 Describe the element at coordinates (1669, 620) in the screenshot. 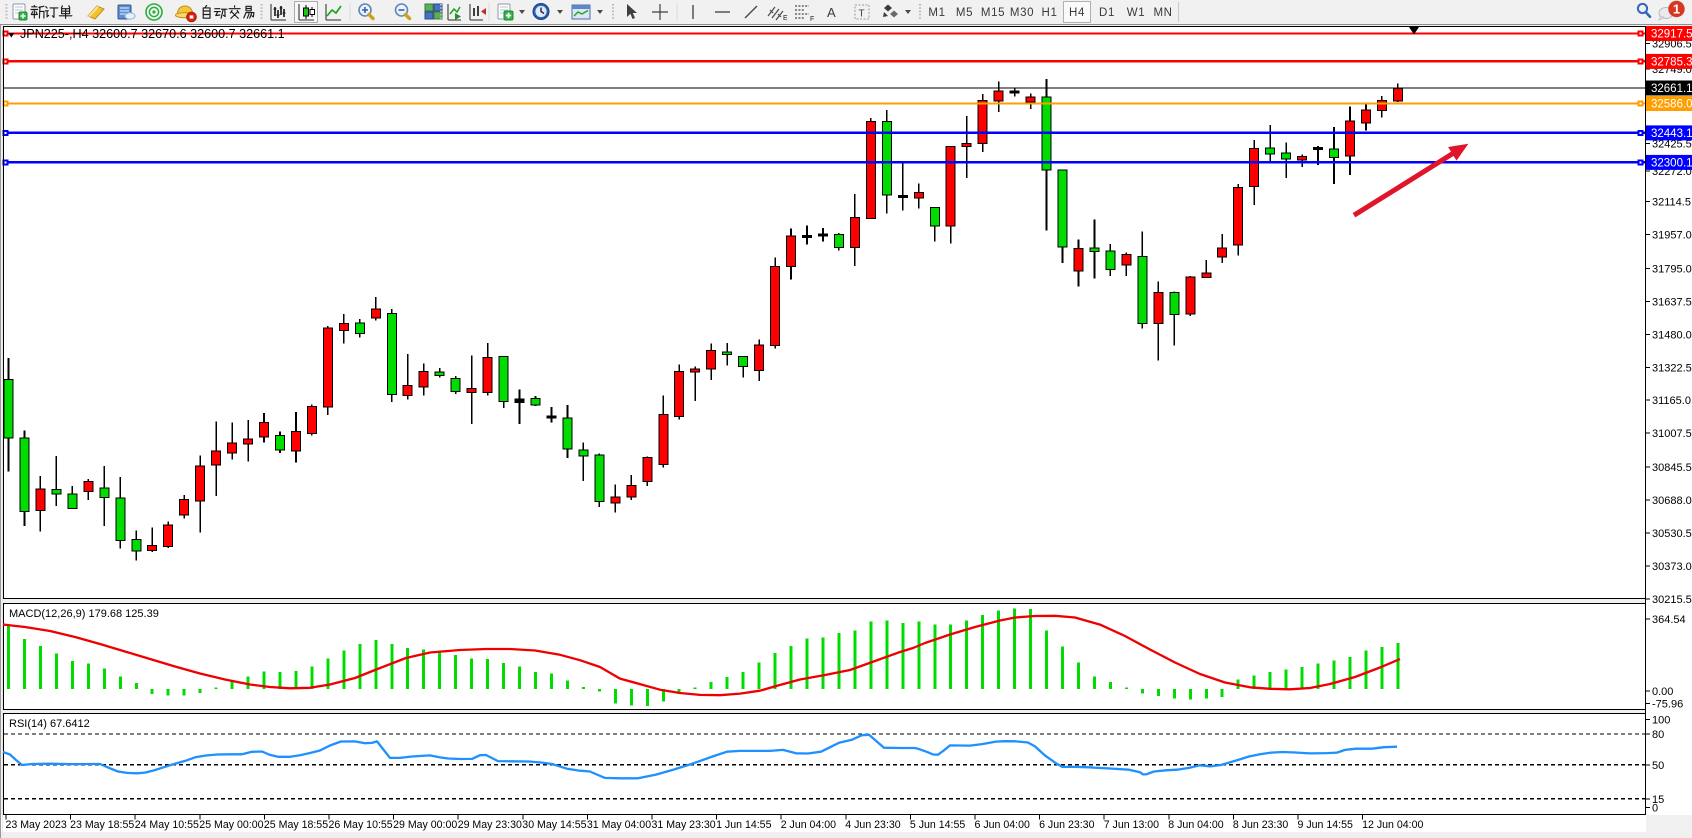

I see `svg-text: 364.54` at that location.